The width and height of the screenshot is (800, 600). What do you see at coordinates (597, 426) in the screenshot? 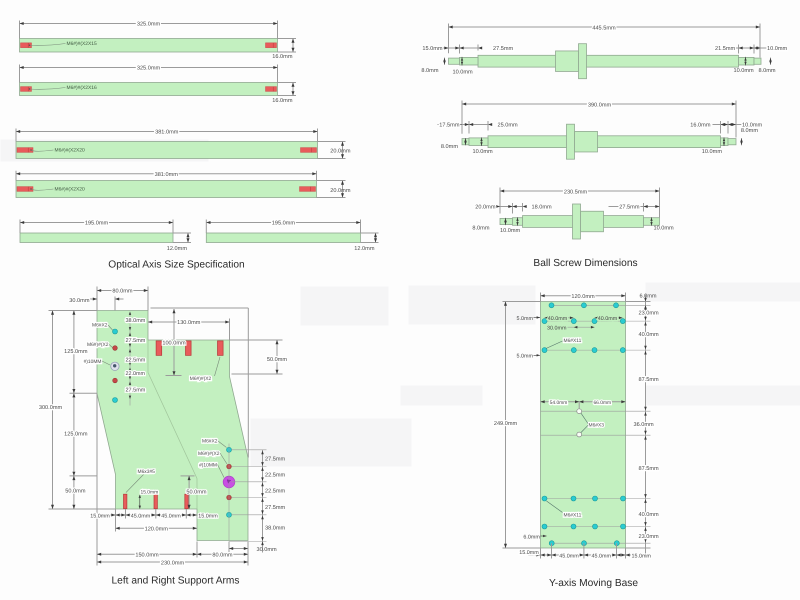
I see `svg-text: M6#X3` at bounding box center [597, 426].